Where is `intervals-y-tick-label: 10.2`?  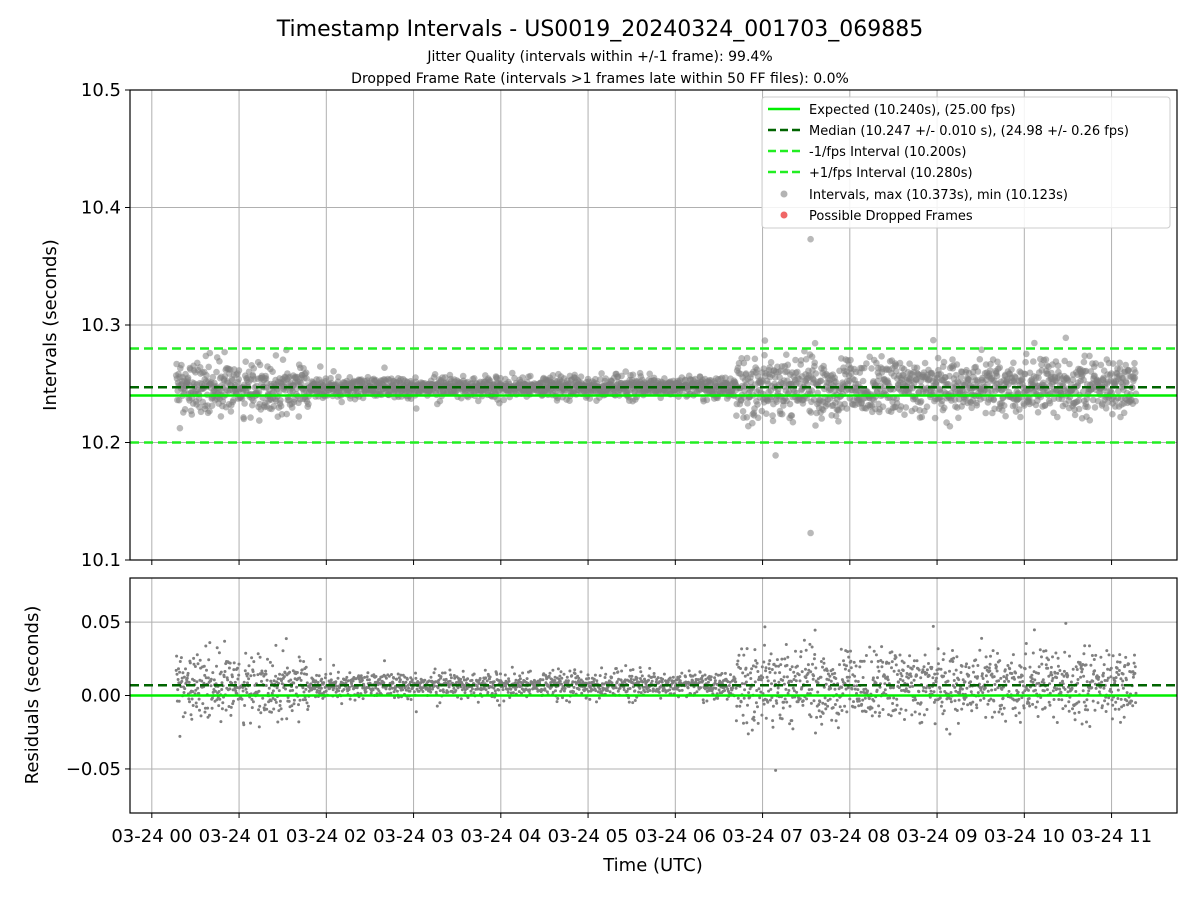 intervals-y-tick-label: 10.2 is located at coordinates (101, 443).